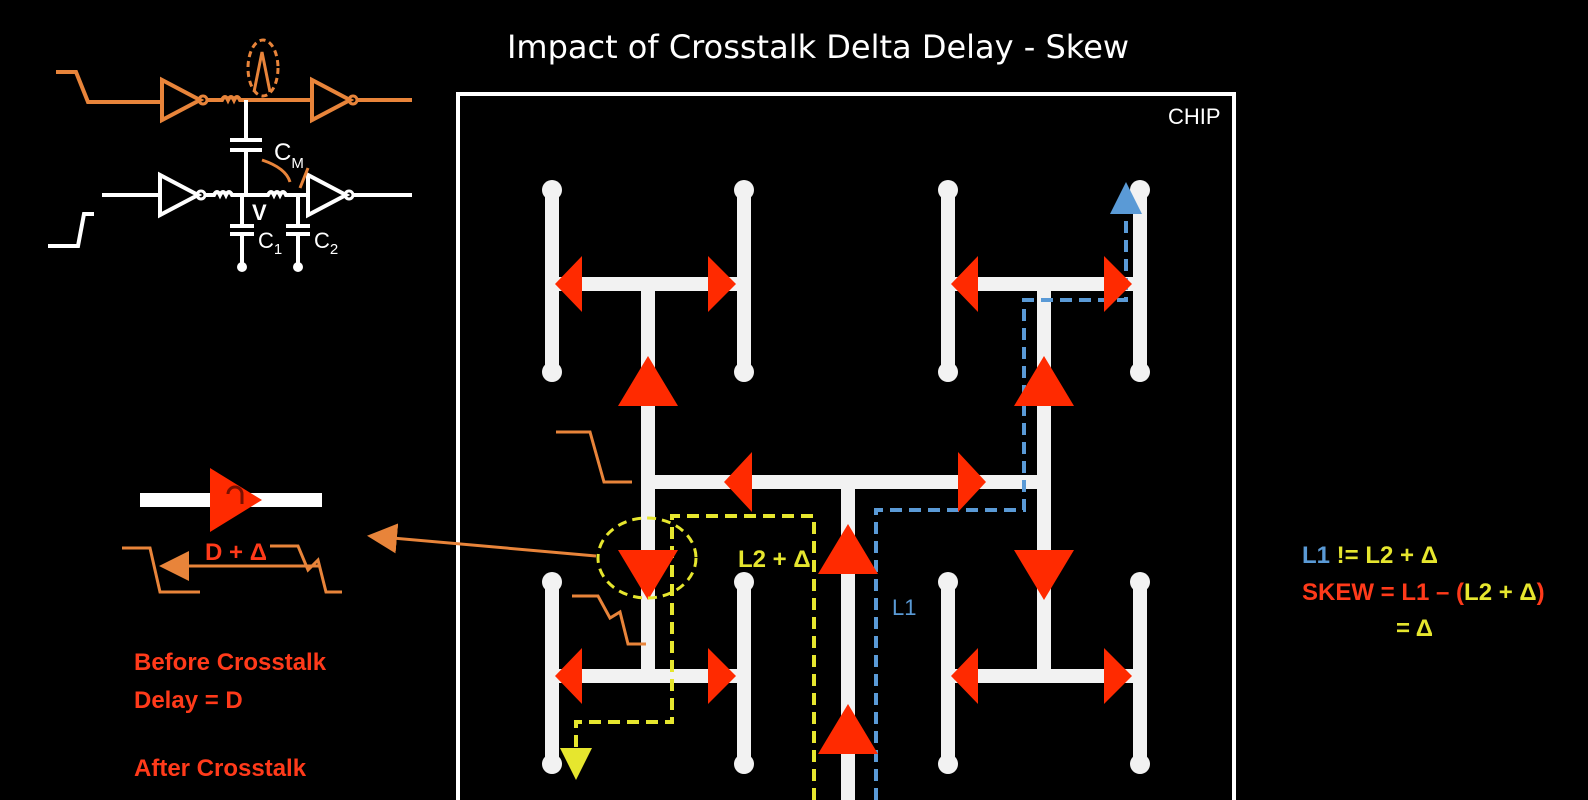 This screenshot has width=1588, height=800. What do you see at coordinates (482, 540) in the screenshot?
I see `callout-arrow` at bounding box center [482, 540].